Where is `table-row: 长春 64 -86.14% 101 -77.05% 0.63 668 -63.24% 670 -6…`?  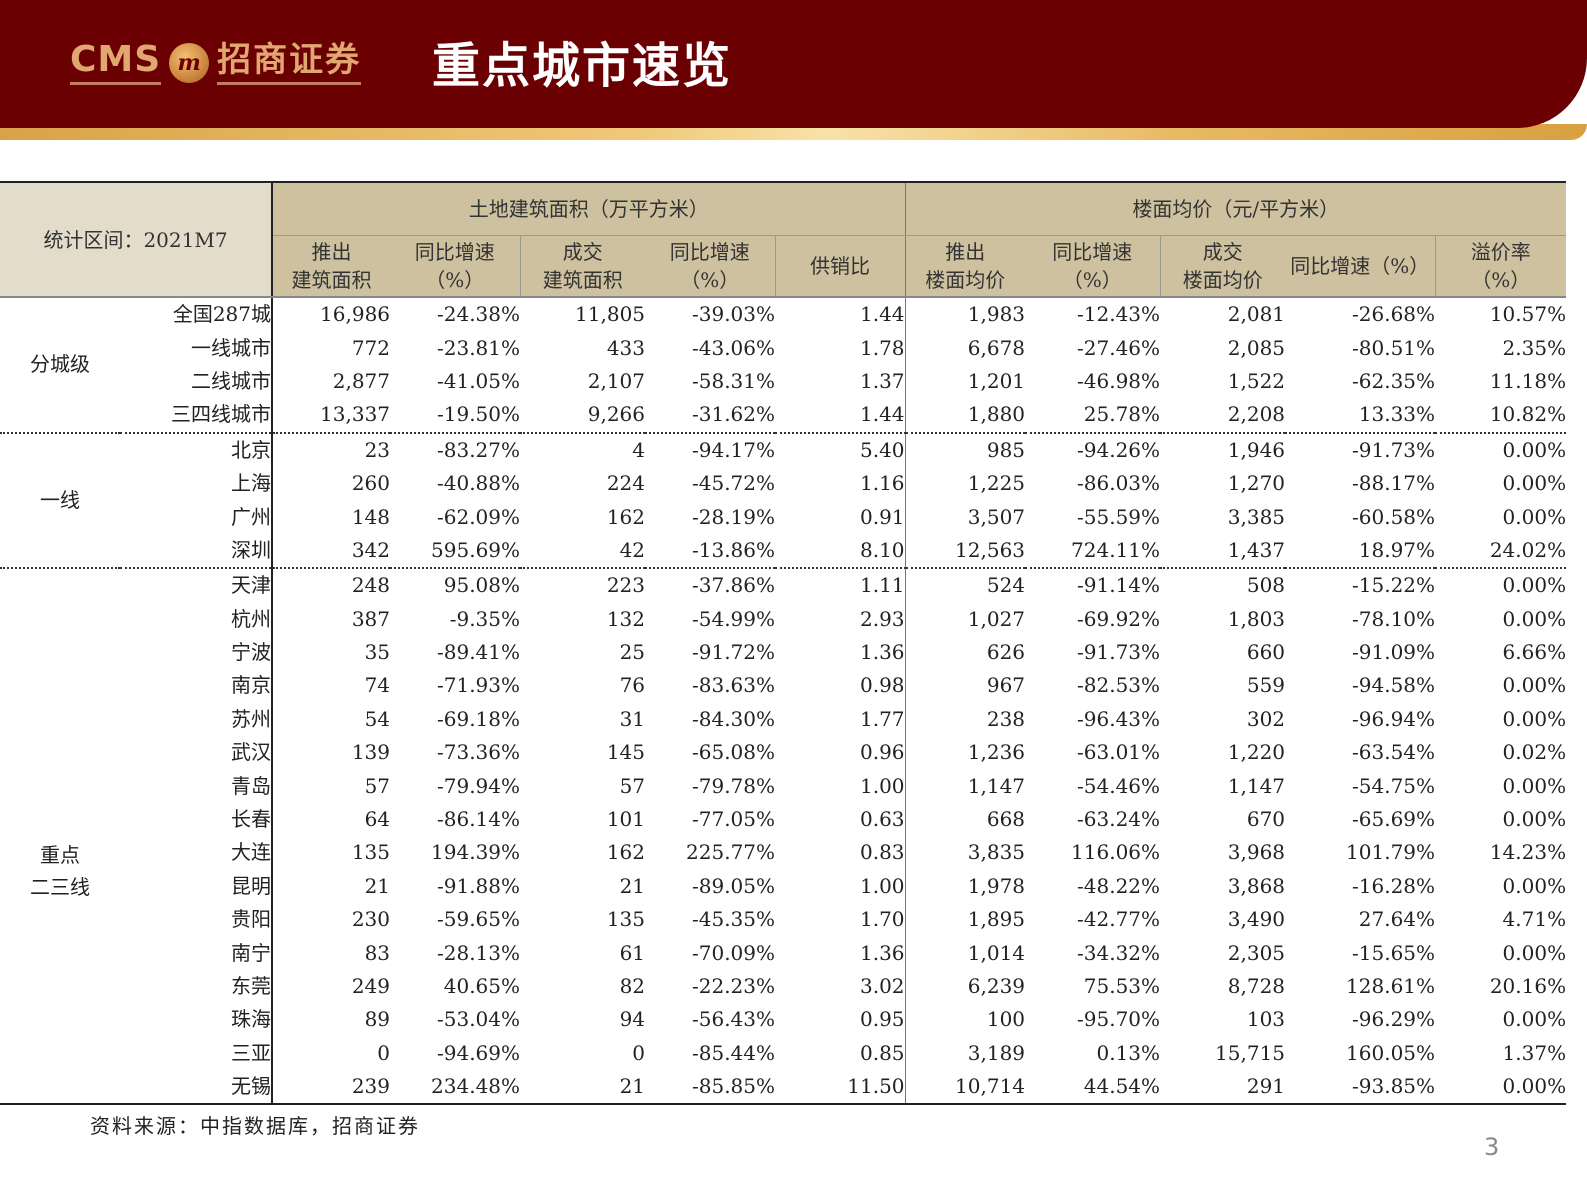
table-row: 长春 64 -86.14% 101 -77.05% 0.63 668 -63.24% 670 -6… is located at coordinates (783, 819).